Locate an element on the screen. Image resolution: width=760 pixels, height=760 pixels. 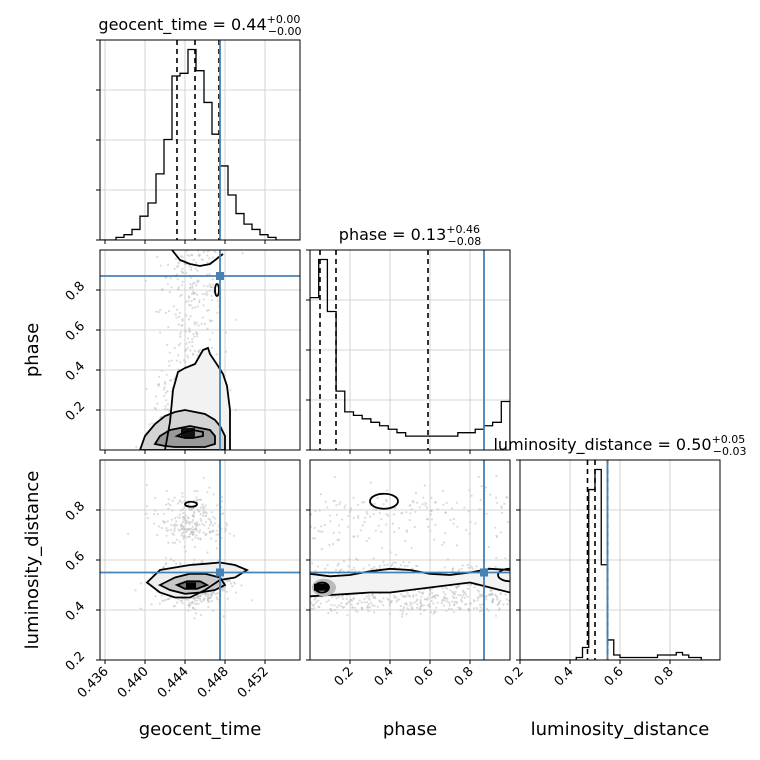
y-tick-label: 0.4 is located at coordinates (75, 611).